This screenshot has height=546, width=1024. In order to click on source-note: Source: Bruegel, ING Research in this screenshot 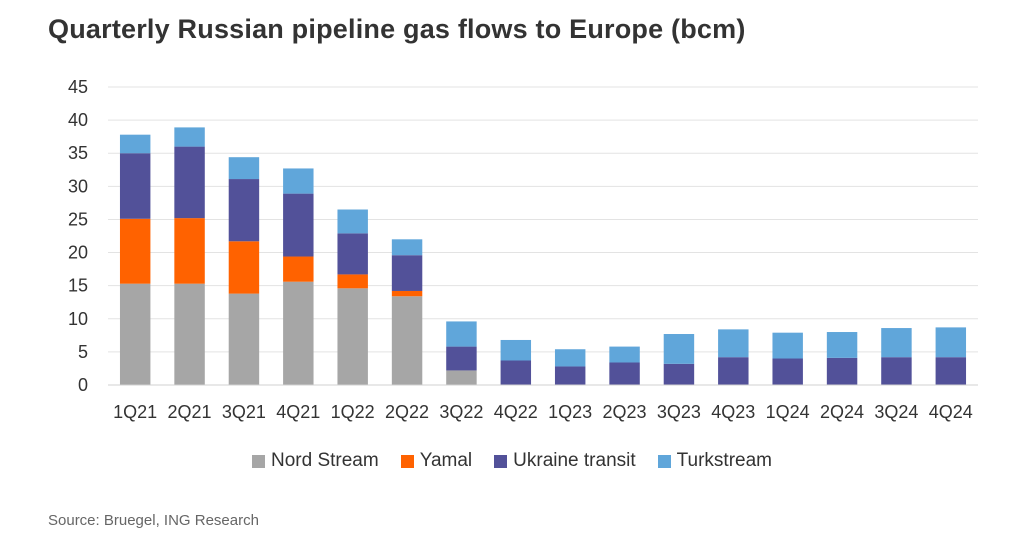, I will do `click(153, 520)`.